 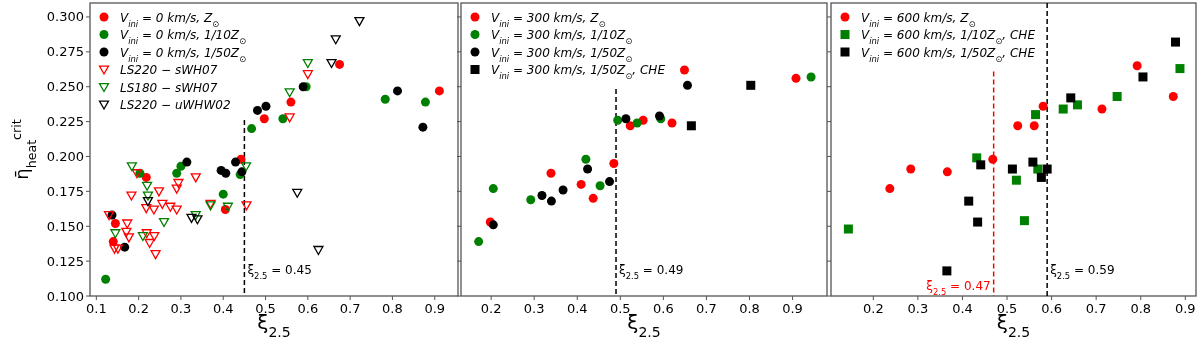 I want to click on ref-line-label: ξ$_{2.5}$ = 0.49, so click(x=651, y=272).